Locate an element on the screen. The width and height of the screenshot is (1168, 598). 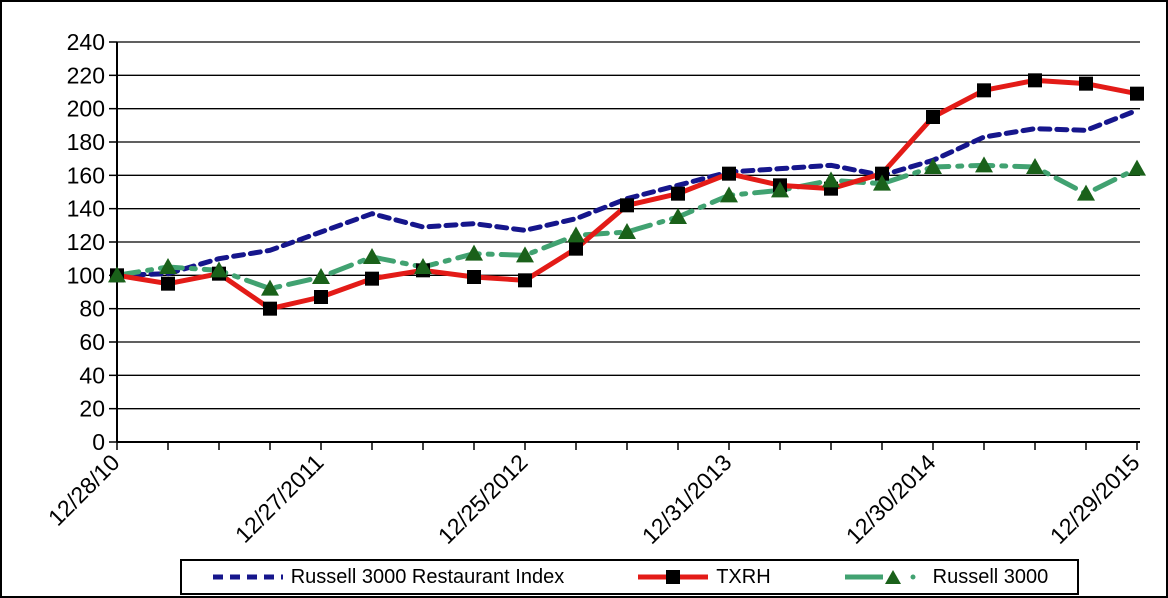
y-tick-label: 160 is located at coordinates (86, 175).